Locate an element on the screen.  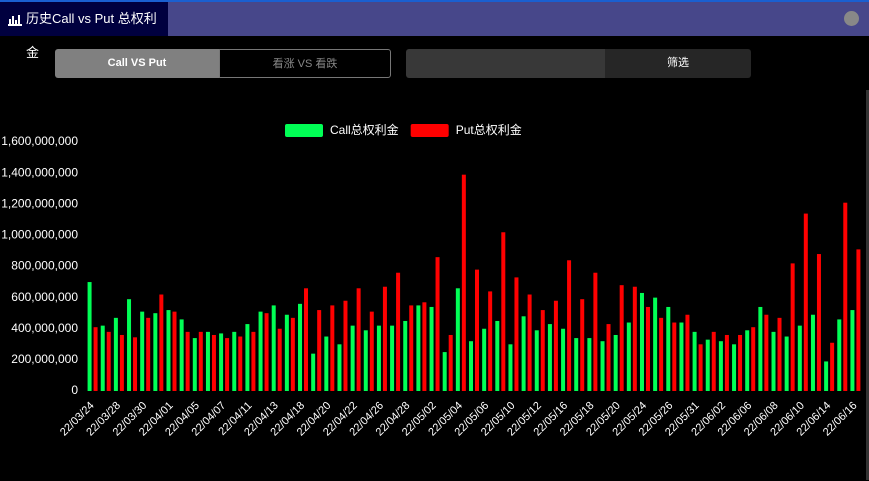
fullscreen-button is located at coordinates (851, 18).